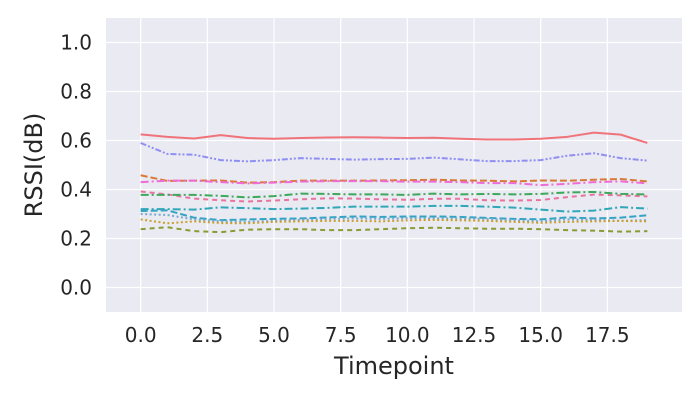 This screenshot has height=400, width=700. What do you see at coordinates (76, 190) in the screenshot?
I see `y-tick-label: 0.4` at bounding box center [76, 190].